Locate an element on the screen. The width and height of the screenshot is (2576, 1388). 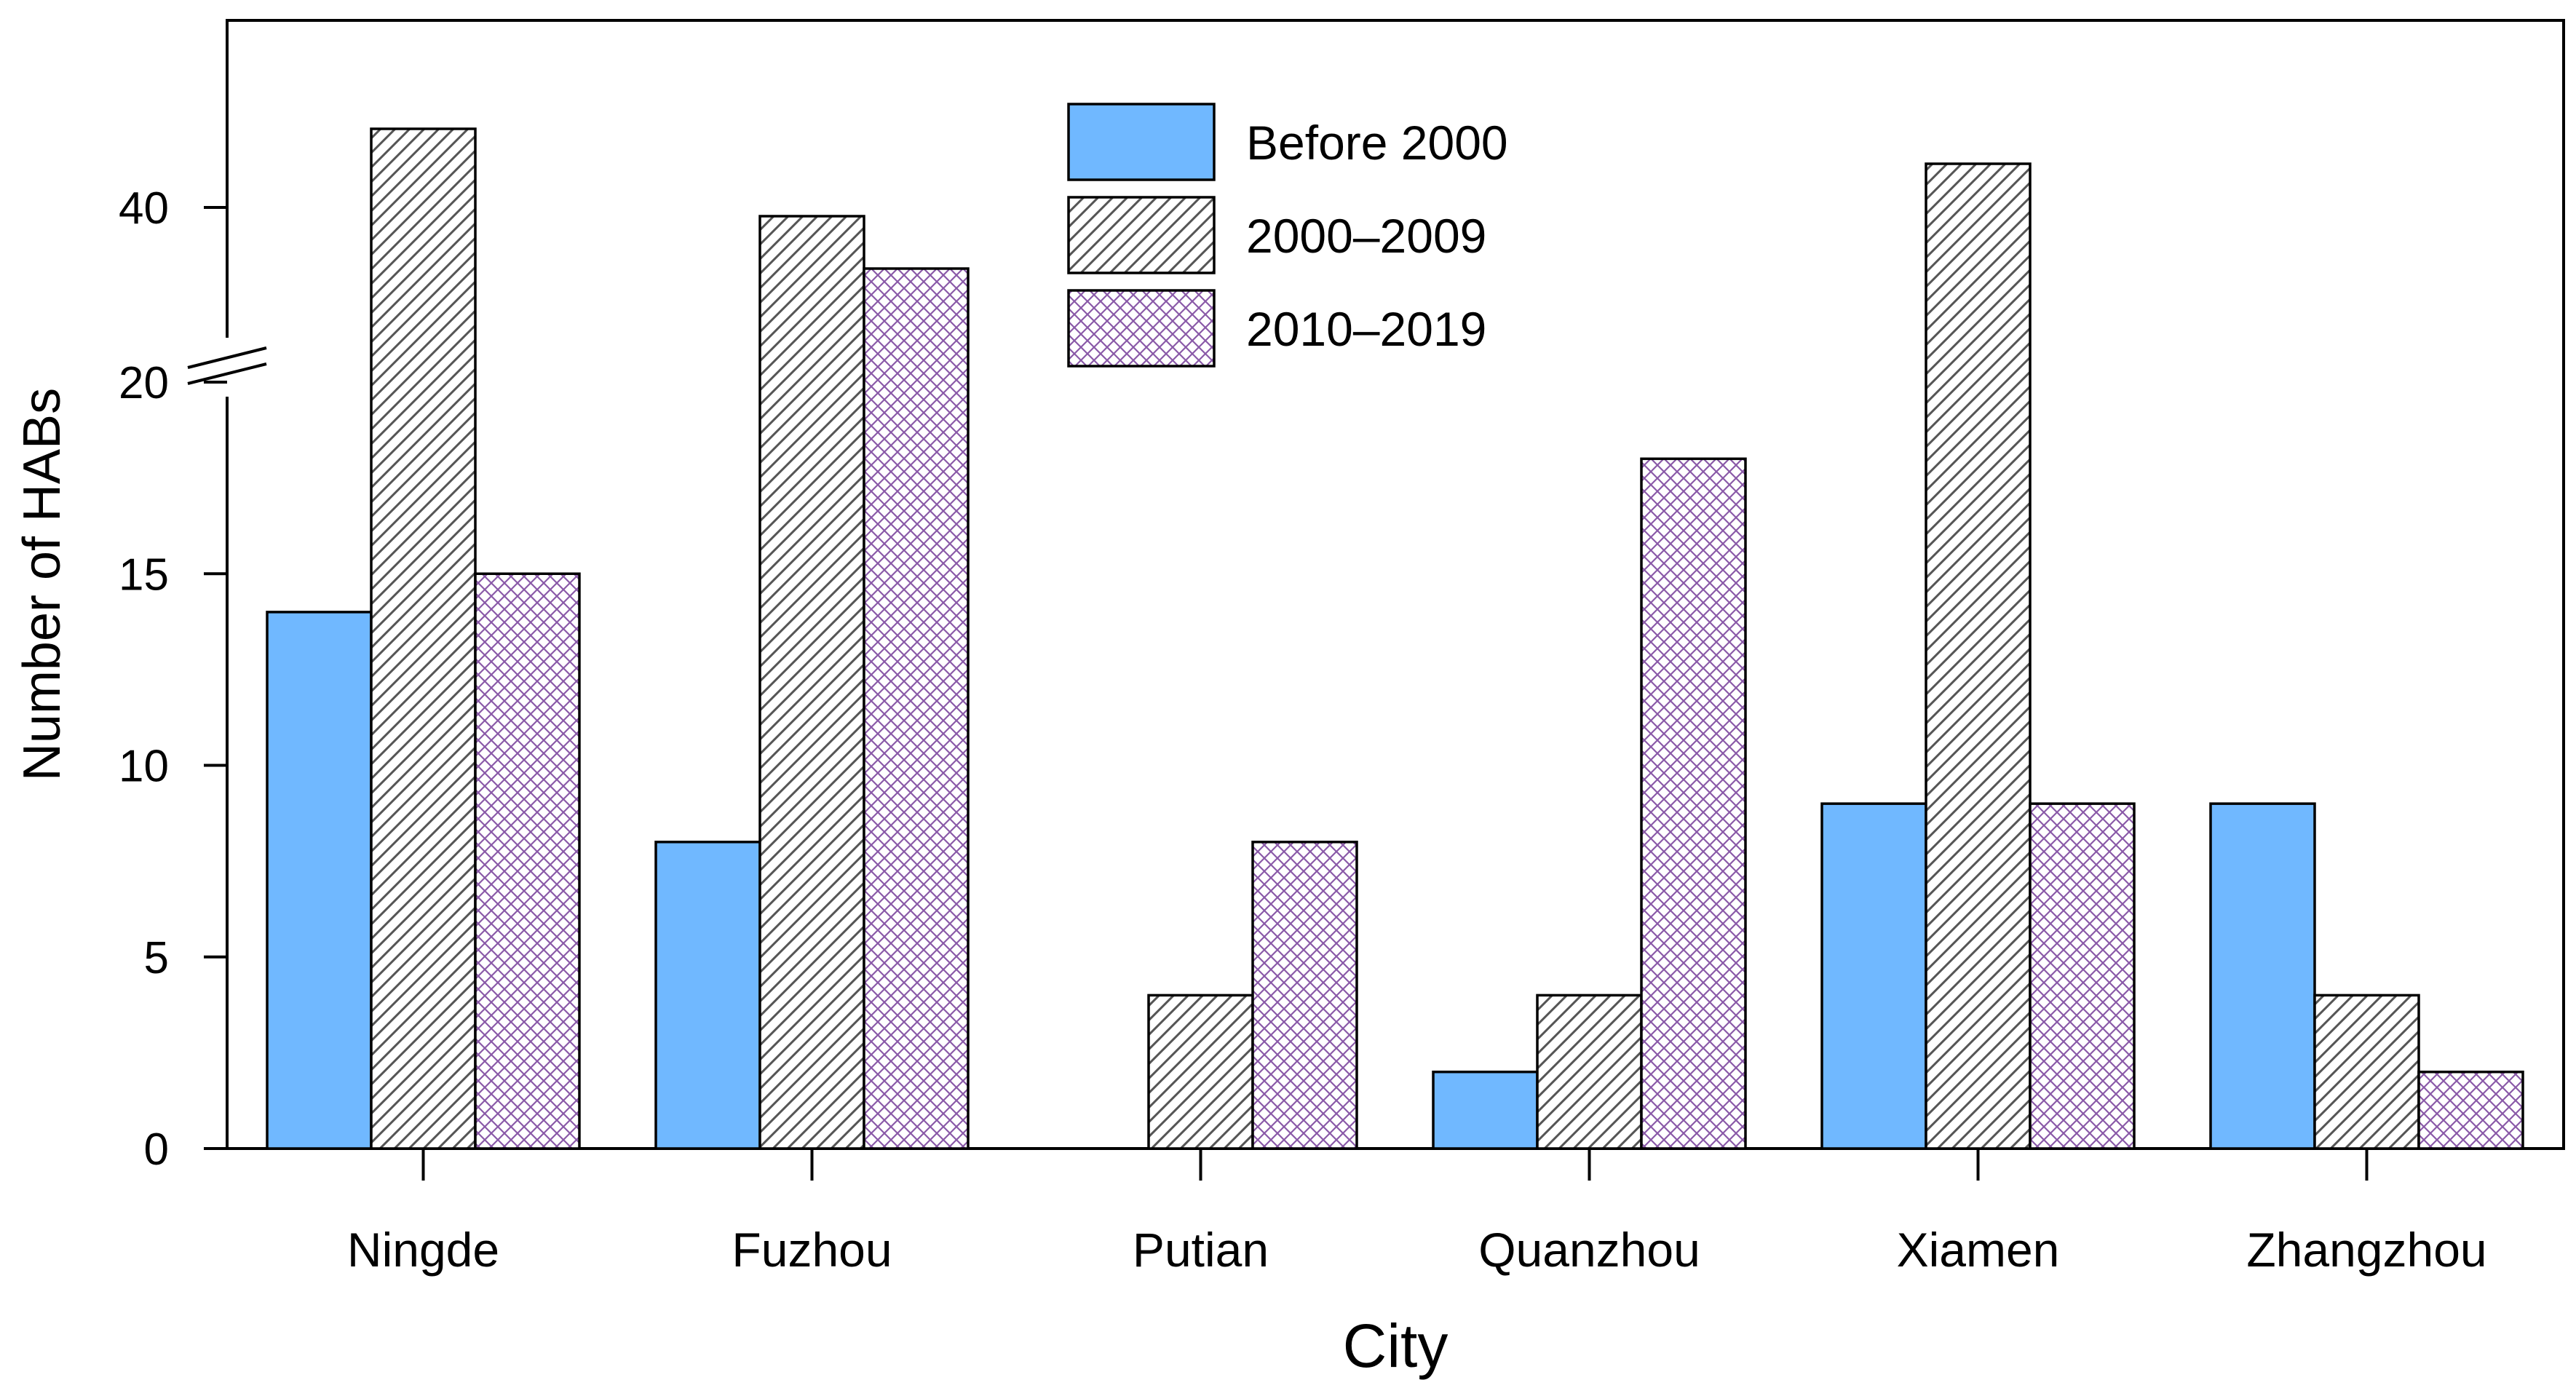
y-tick-label: 20 is located at coordinates (144, 383).